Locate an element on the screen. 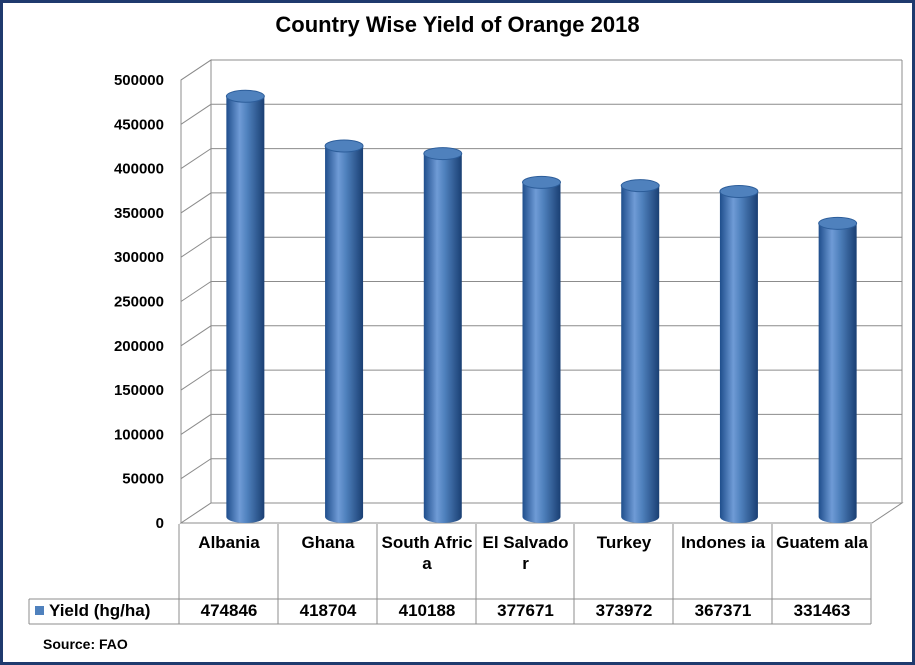 The image size is (915, 665). y-tick-label: 250000 is located at coordinates (139, 302).